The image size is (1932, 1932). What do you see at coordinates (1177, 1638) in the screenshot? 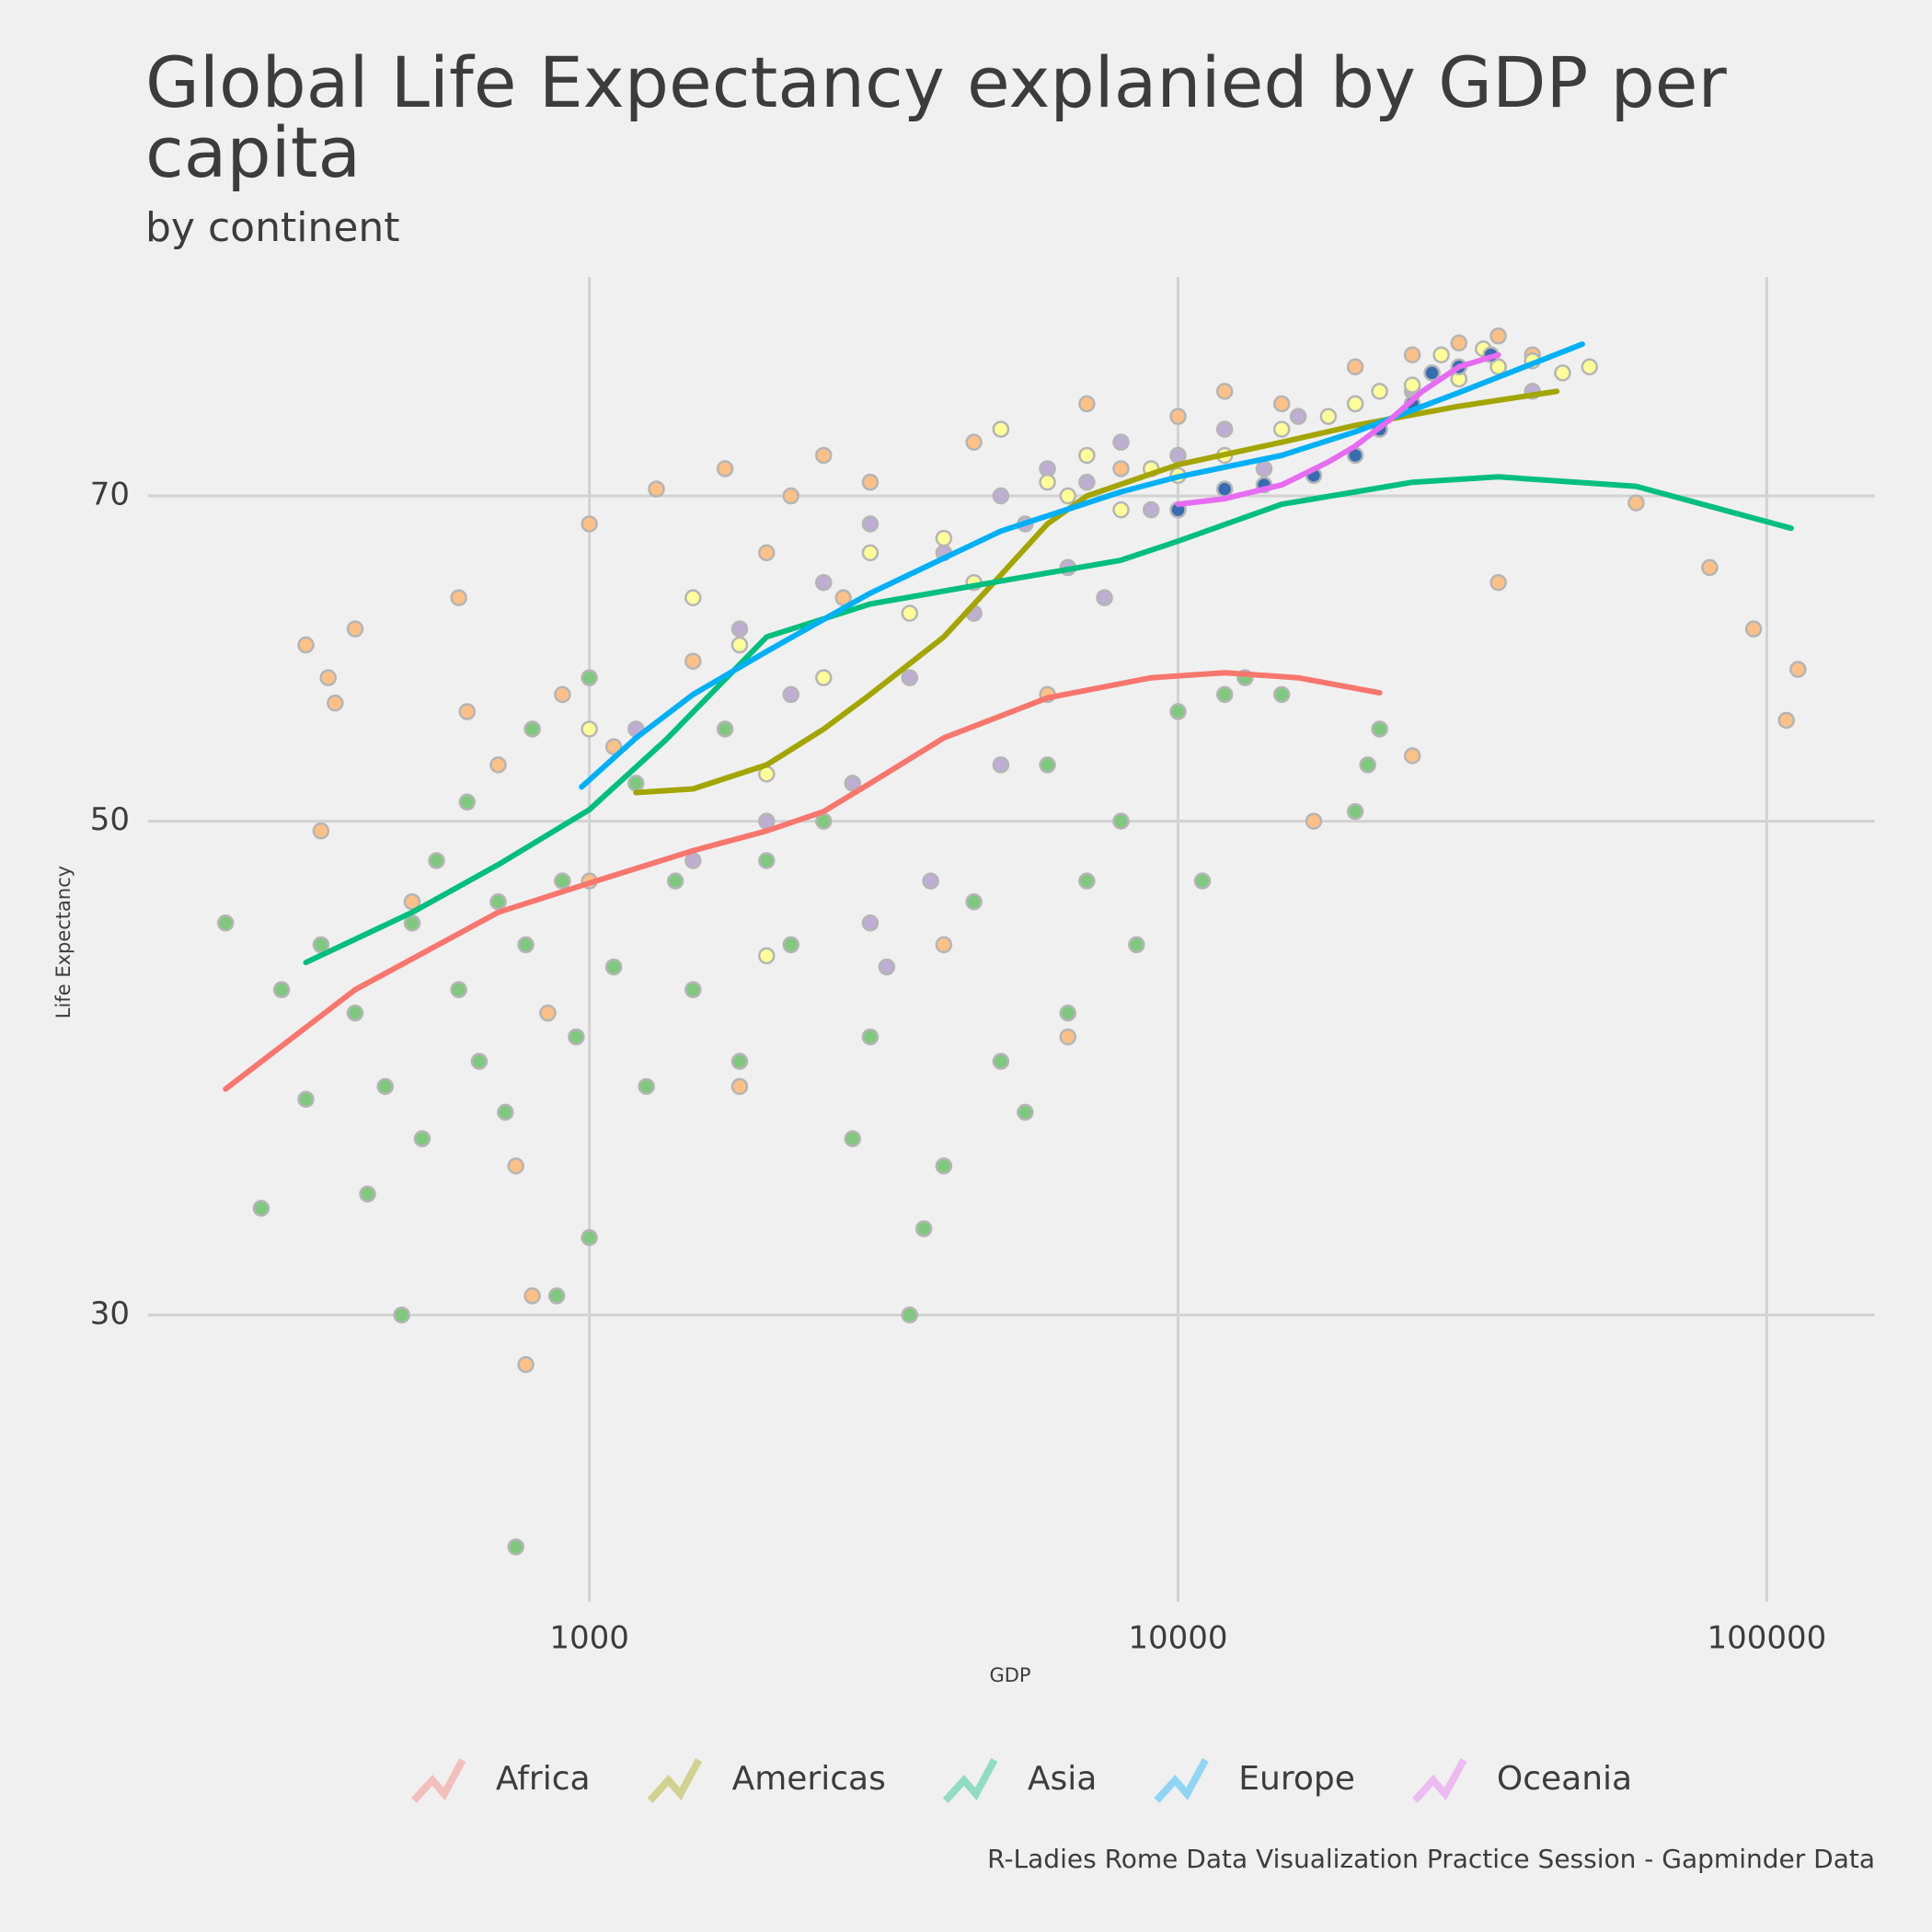
I see `x-tick-label: 10000` at bounding box center [1177, 1638].